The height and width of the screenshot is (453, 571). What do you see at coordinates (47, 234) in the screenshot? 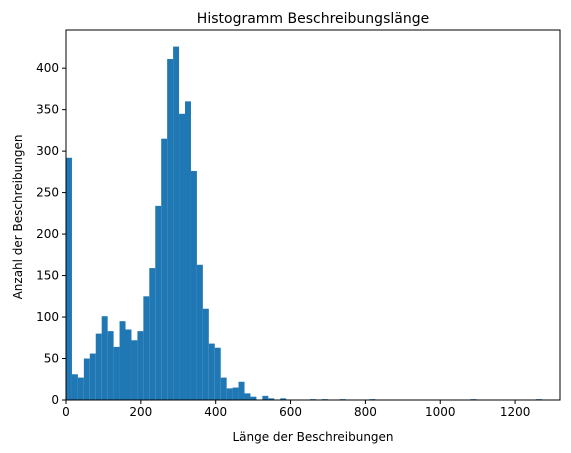
I see `y-tick-label: 200` at bounding box center [47, 234].